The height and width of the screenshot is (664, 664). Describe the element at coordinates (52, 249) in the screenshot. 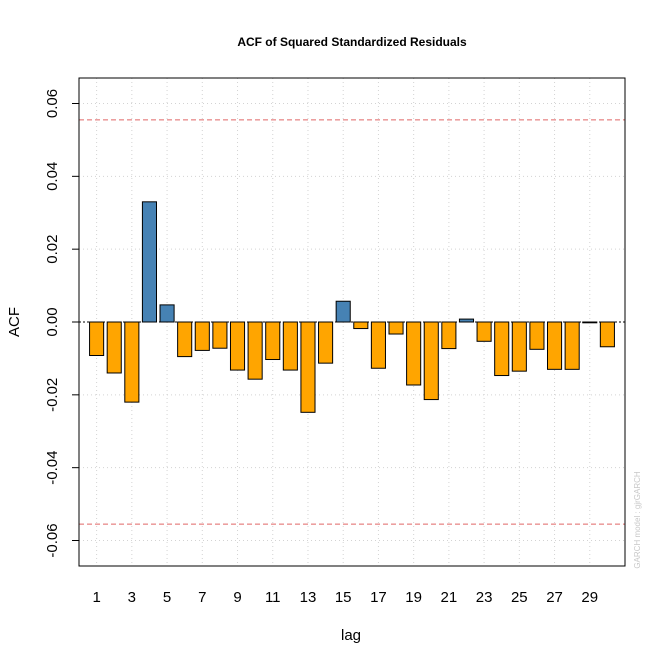

I see `y-tick-label: 0.02` at that location.